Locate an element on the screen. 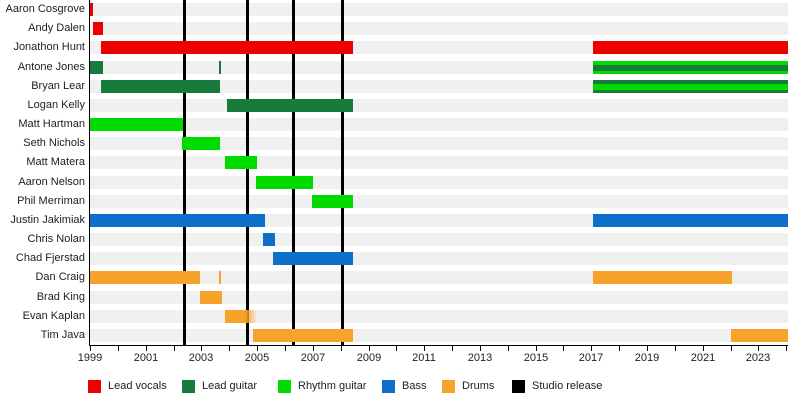 This screenshot has width=800, height=400. legend-swatch-lead_guitar is located at coordinates (188, 386).